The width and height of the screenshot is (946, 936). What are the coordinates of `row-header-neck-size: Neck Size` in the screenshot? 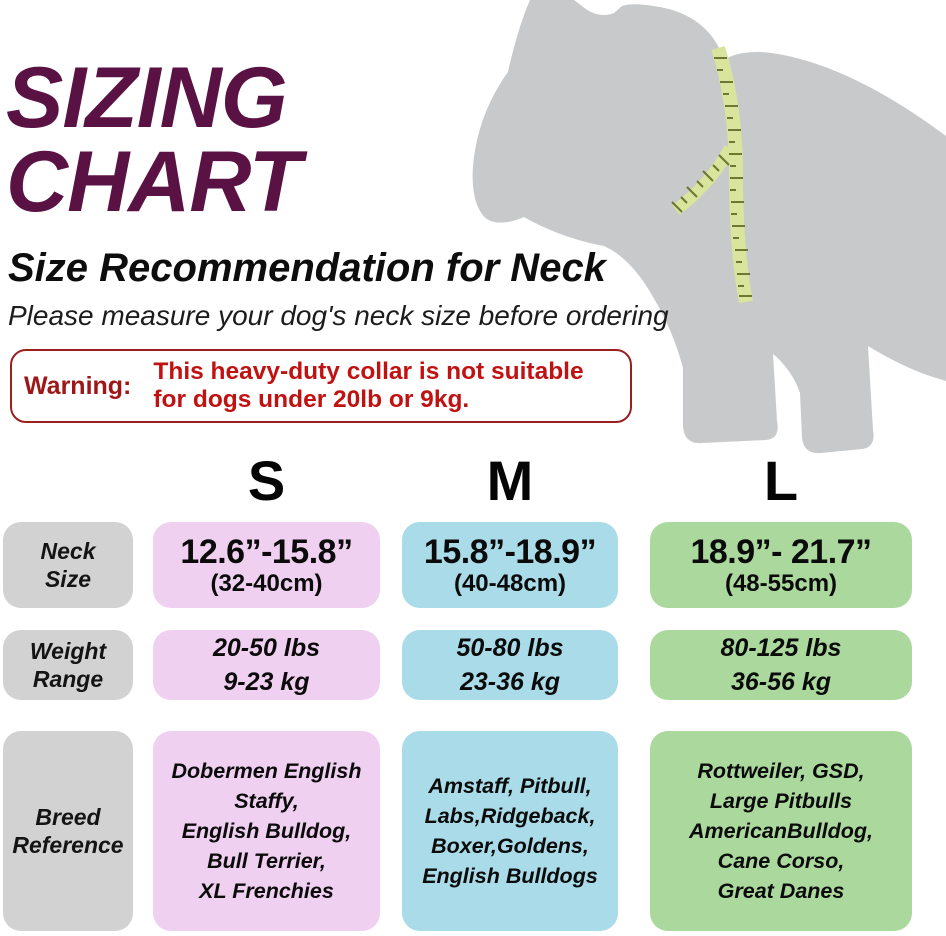 It's located at (68, 565).